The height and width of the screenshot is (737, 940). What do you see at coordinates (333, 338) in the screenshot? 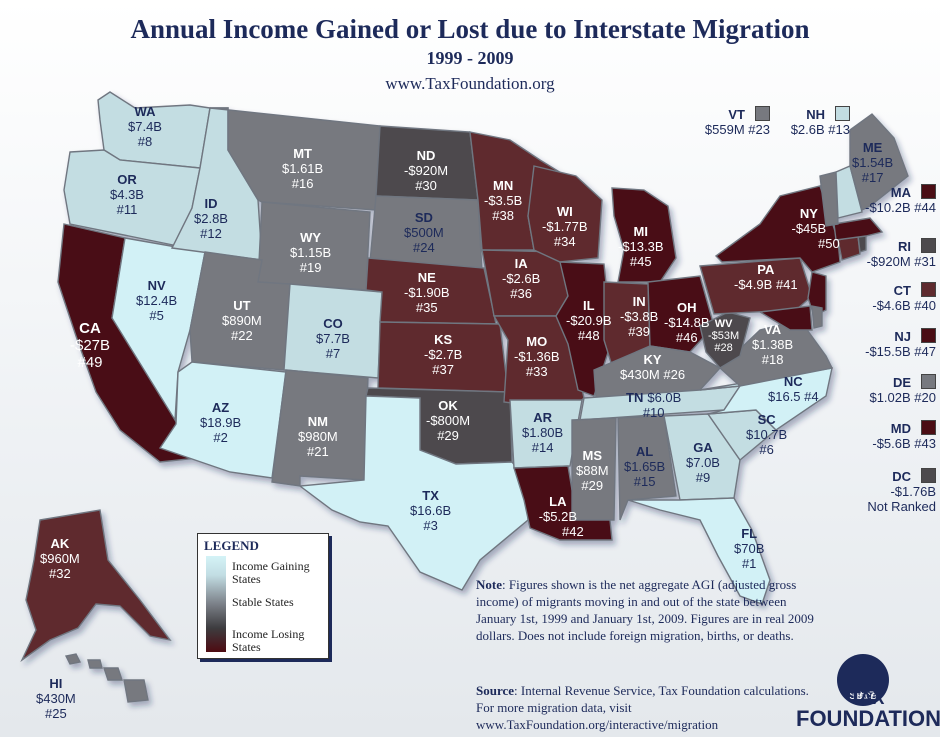
I see `state-label-CO: CO $7.7B #7` at bounding box center [333, 338].